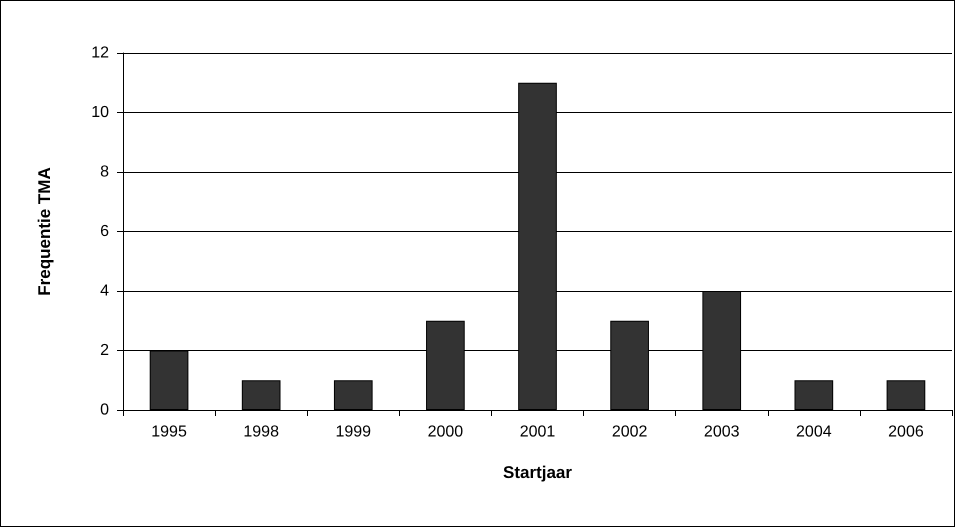  What do you see at coordinates (44, 231) in the screenshot?
I see `y-axis-title: Frequentie TMA` at bounding box center [44, 231].